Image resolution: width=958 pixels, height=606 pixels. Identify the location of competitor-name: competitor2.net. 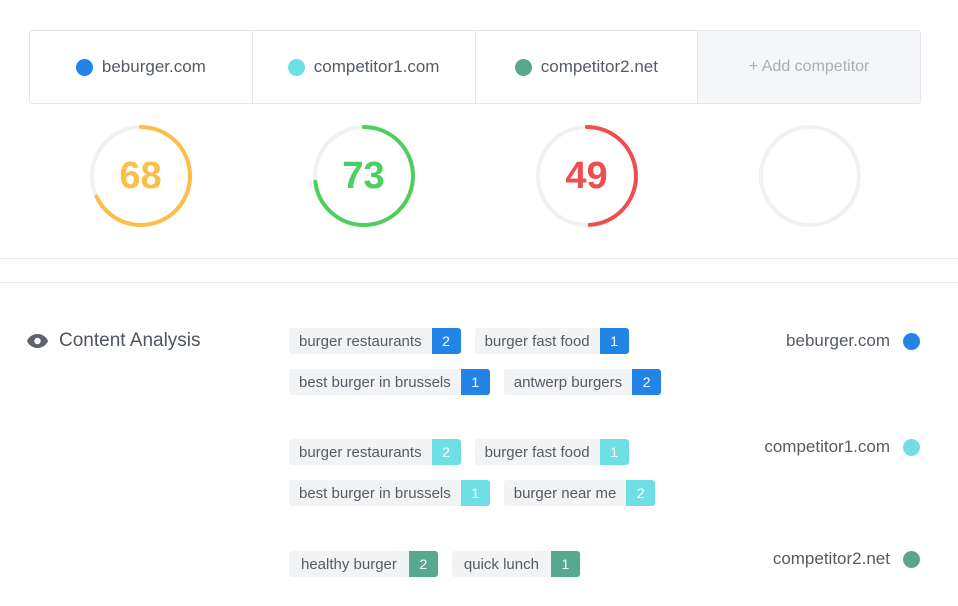
(599, 66).